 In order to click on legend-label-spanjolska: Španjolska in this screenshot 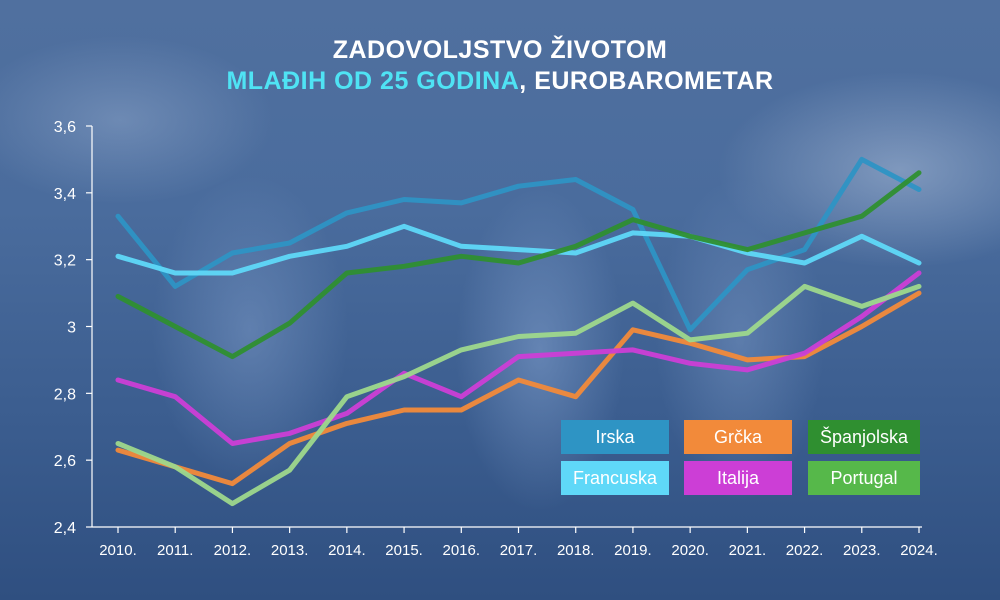, I will do `click(864, 437)`.